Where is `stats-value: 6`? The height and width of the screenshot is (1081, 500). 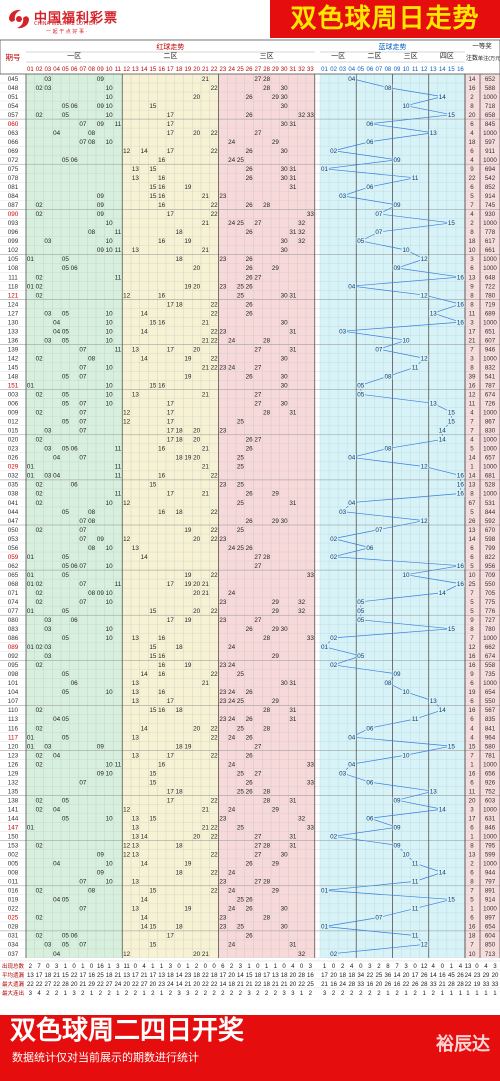
stats-value: 6 is located at coordinates (223, 966).